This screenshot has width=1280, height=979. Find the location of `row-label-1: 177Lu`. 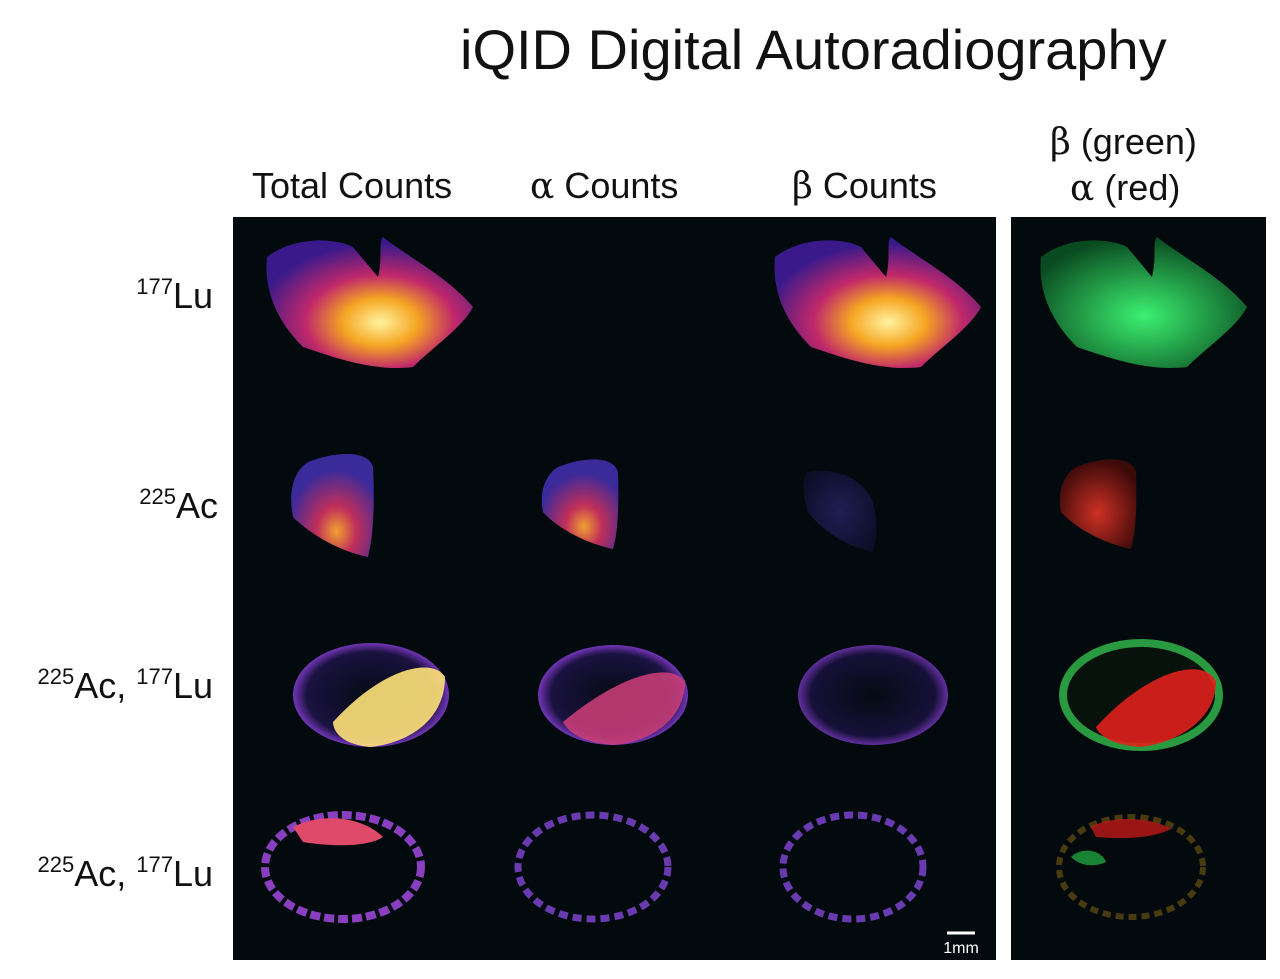

row-label-1: 177Lu is located at coordinates (174, 295).